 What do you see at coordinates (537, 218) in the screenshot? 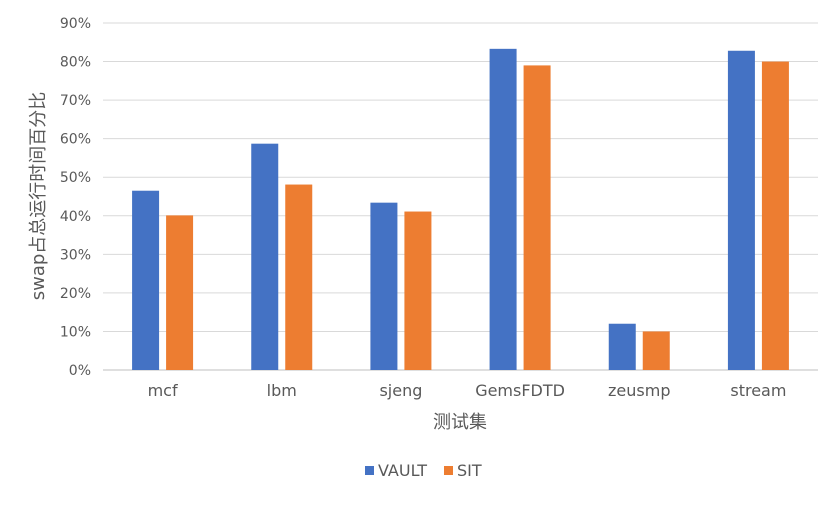
I see `bar-sit-gemsfdtd` at bounding box center [537, 218].